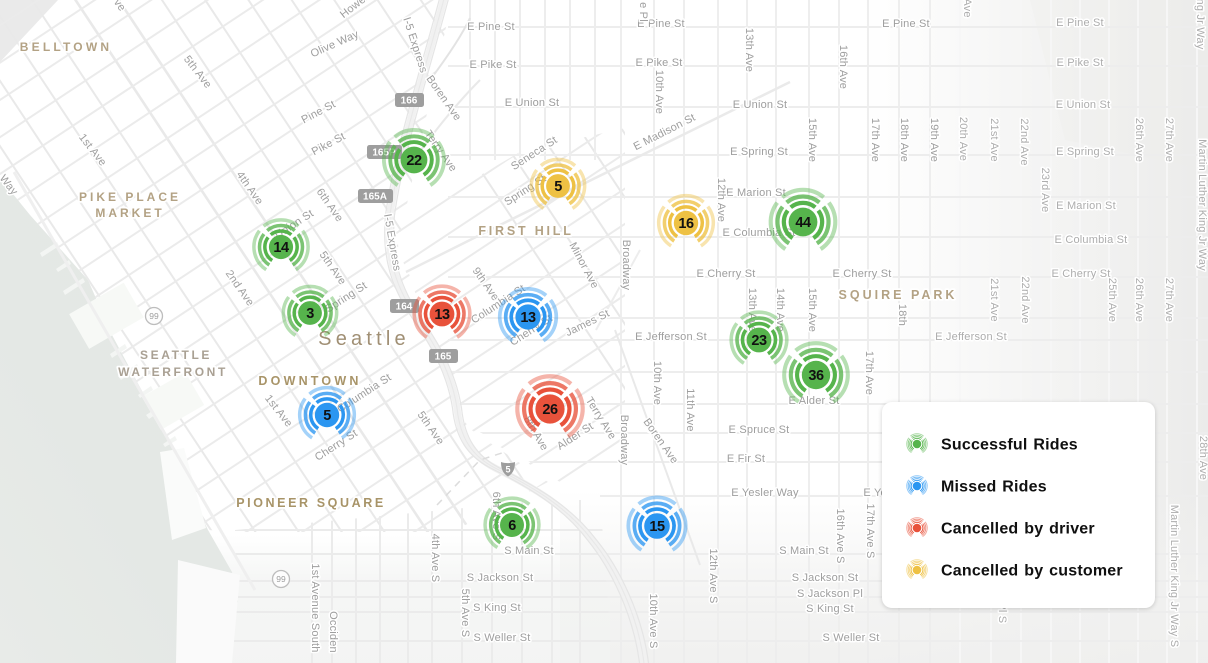 The width and height of the screenshot is (1208, 663). I want to click on svg-text: Missed Rides, so click(994, 487).